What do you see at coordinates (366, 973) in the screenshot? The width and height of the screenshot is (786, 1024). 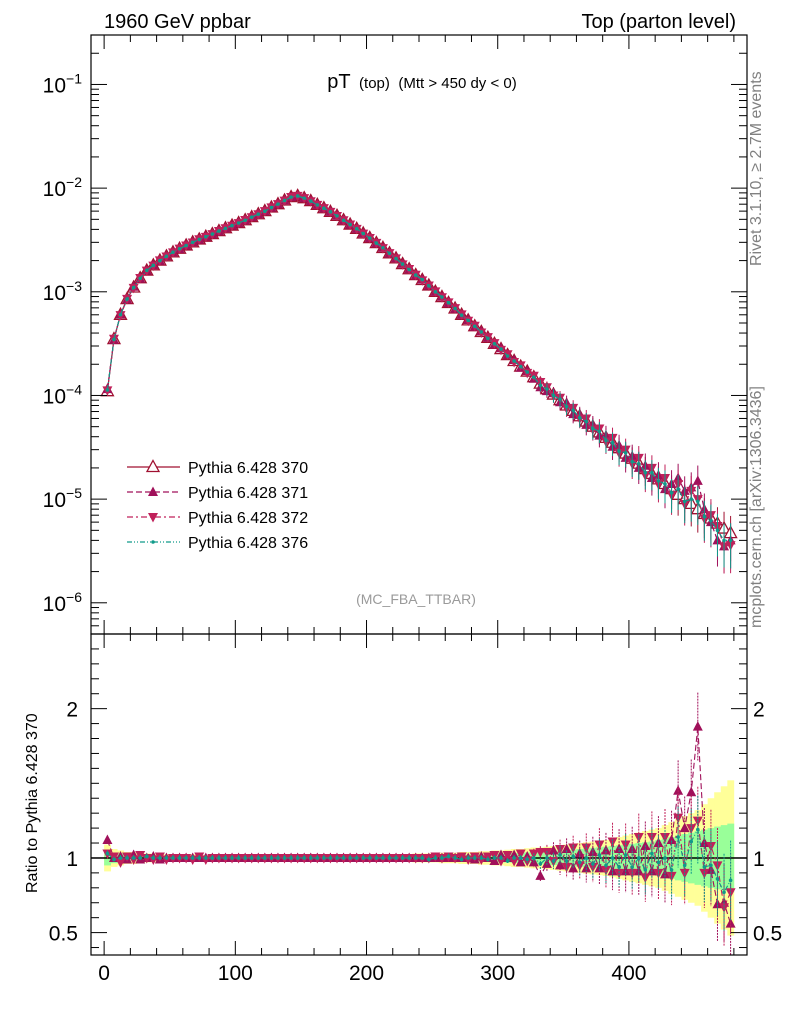 I see `x-tick-label: 200` at bounding box center [366, 973].